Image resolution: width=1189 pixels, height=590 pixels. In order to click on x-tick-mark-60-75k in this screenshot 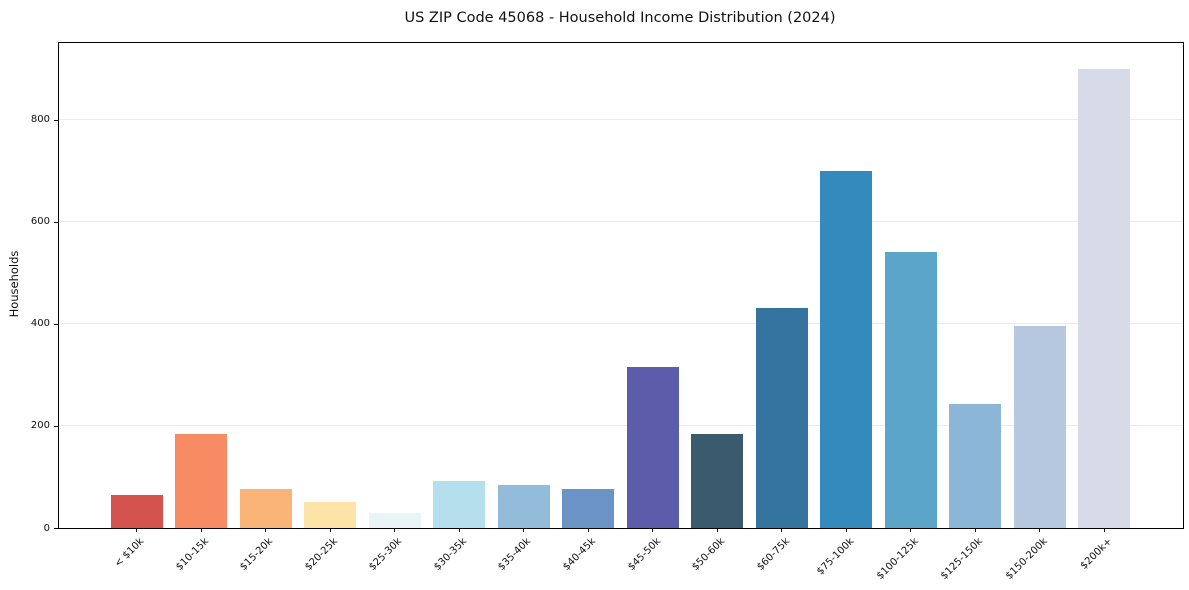, I will do `click(782, 530)`.